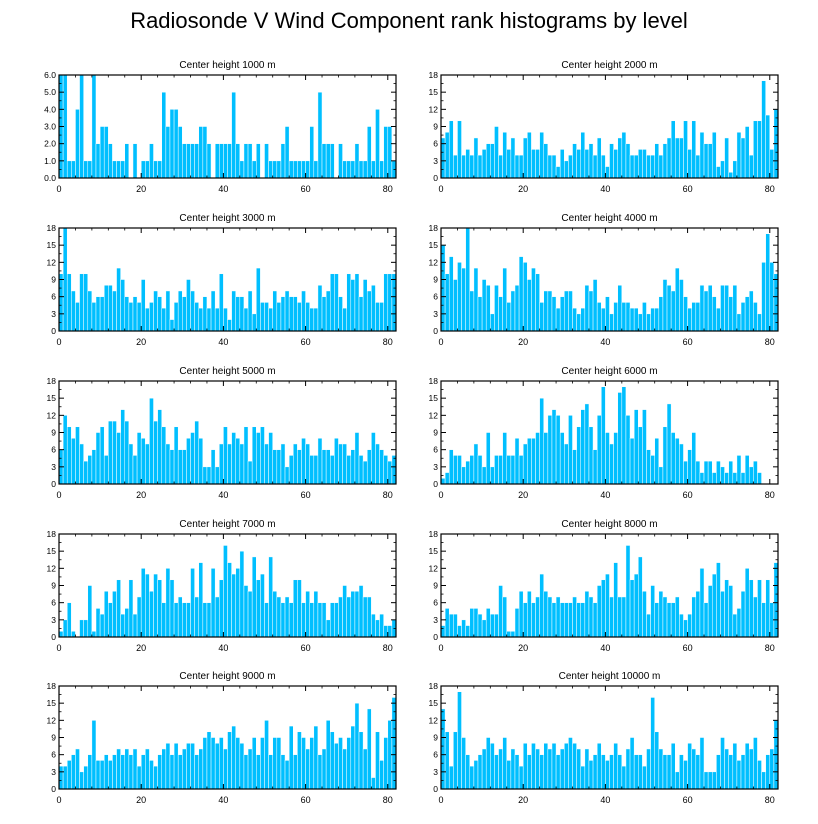  What do you see at coordinates (222, 433) in the screenshot?
I see `chart-panel: Center height 5000 m 0 3 6 9 12 15 18 0 20 40 60 80` at bounding box center [222, 433].